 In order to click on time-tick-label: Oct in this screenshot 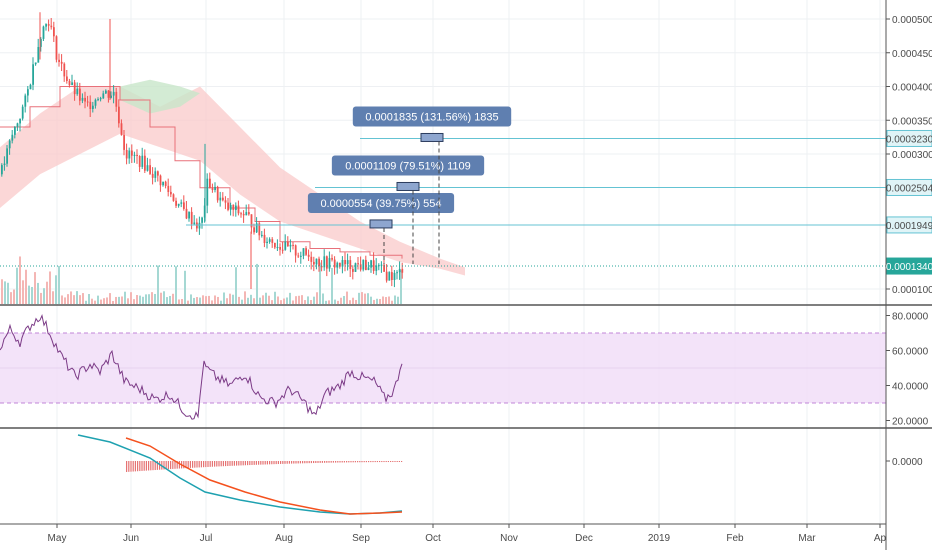, I will do `click(433, 538)`.